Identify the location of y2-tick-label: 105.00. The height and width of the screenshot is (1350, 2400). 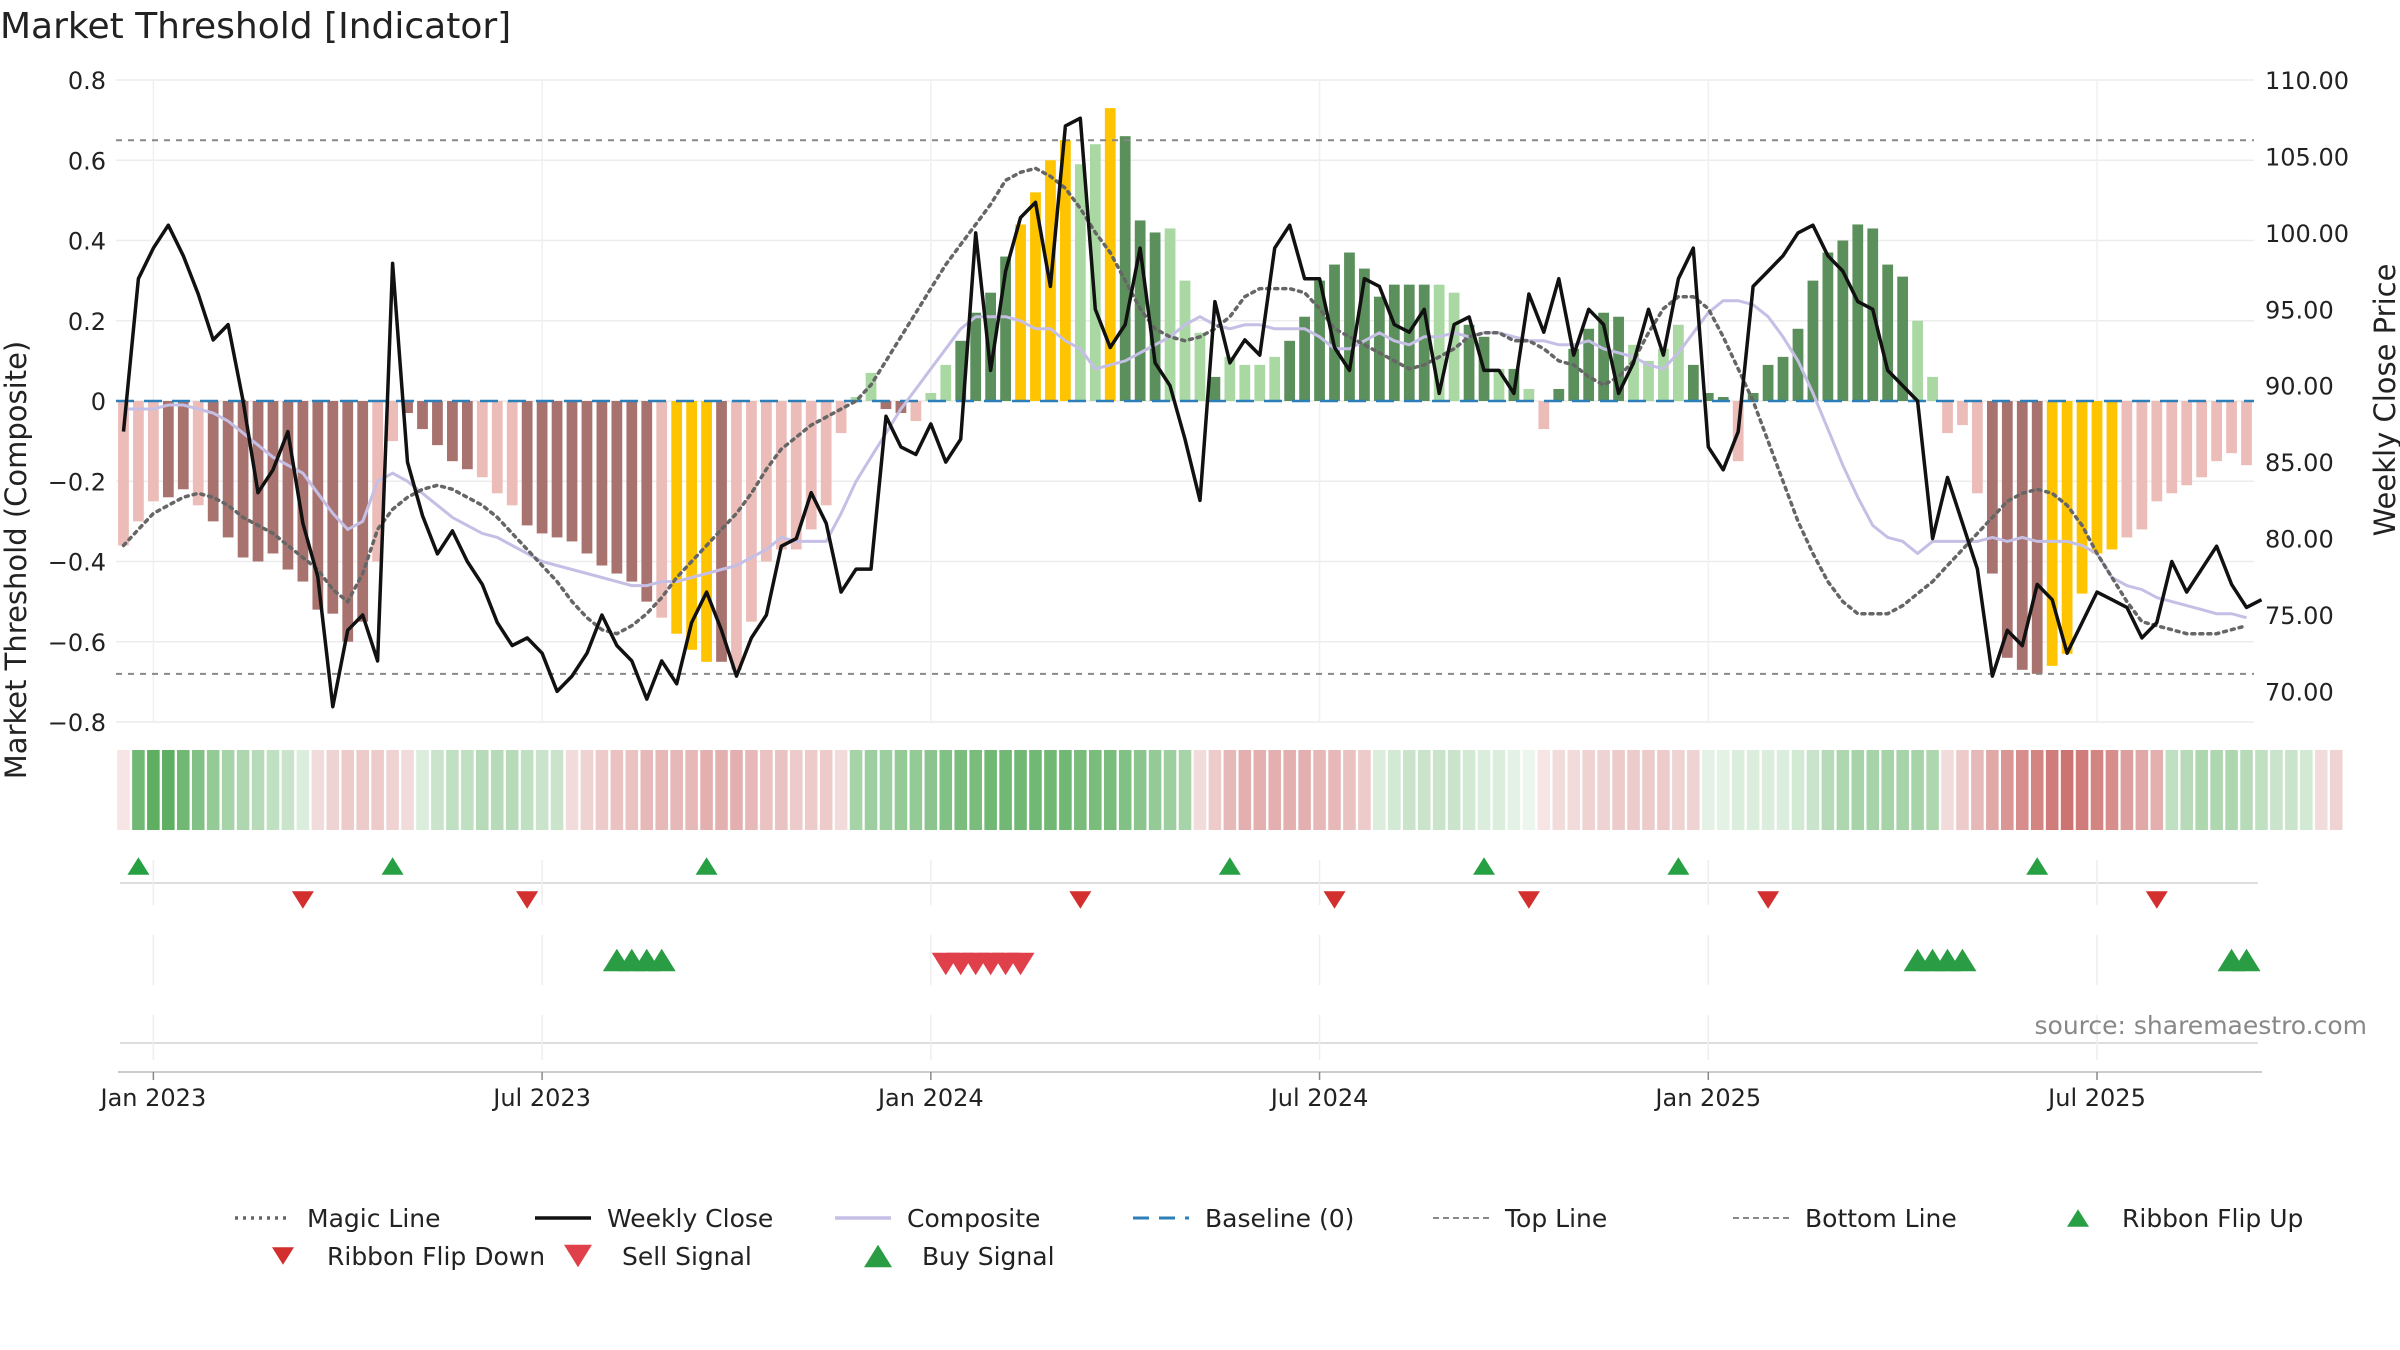
(2307, 157).